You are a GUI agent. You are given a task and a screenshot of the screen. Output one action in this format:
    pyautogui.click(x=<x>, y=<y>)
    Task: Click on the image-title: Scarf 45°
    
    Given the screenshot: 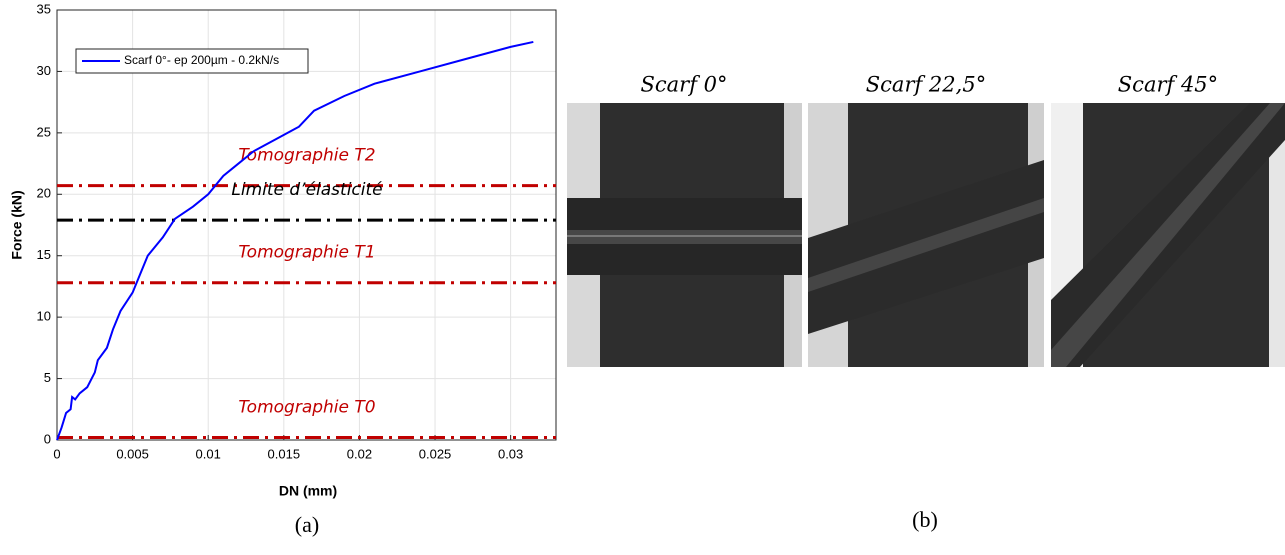 What is the action you would take?
    pyautogui.click(x=1168, y=85)
    